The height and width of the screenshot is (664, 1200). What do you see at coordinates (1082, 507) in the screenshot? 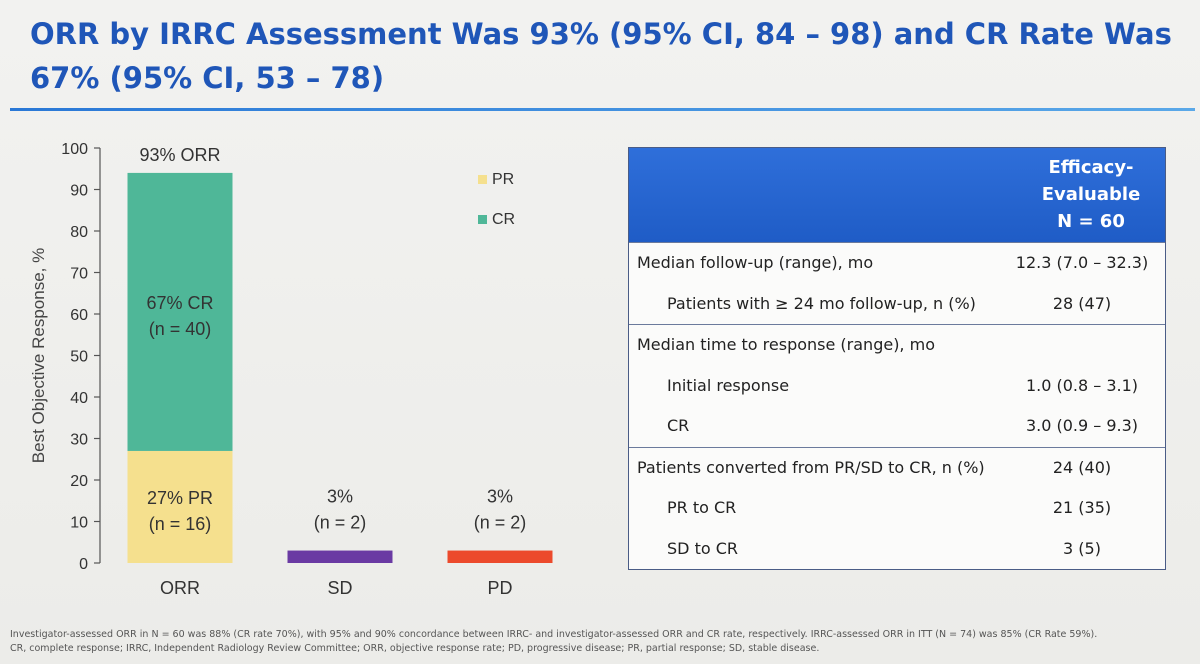
I see `table-row-value: 21 (35)` at bounding box center [1082, 507].